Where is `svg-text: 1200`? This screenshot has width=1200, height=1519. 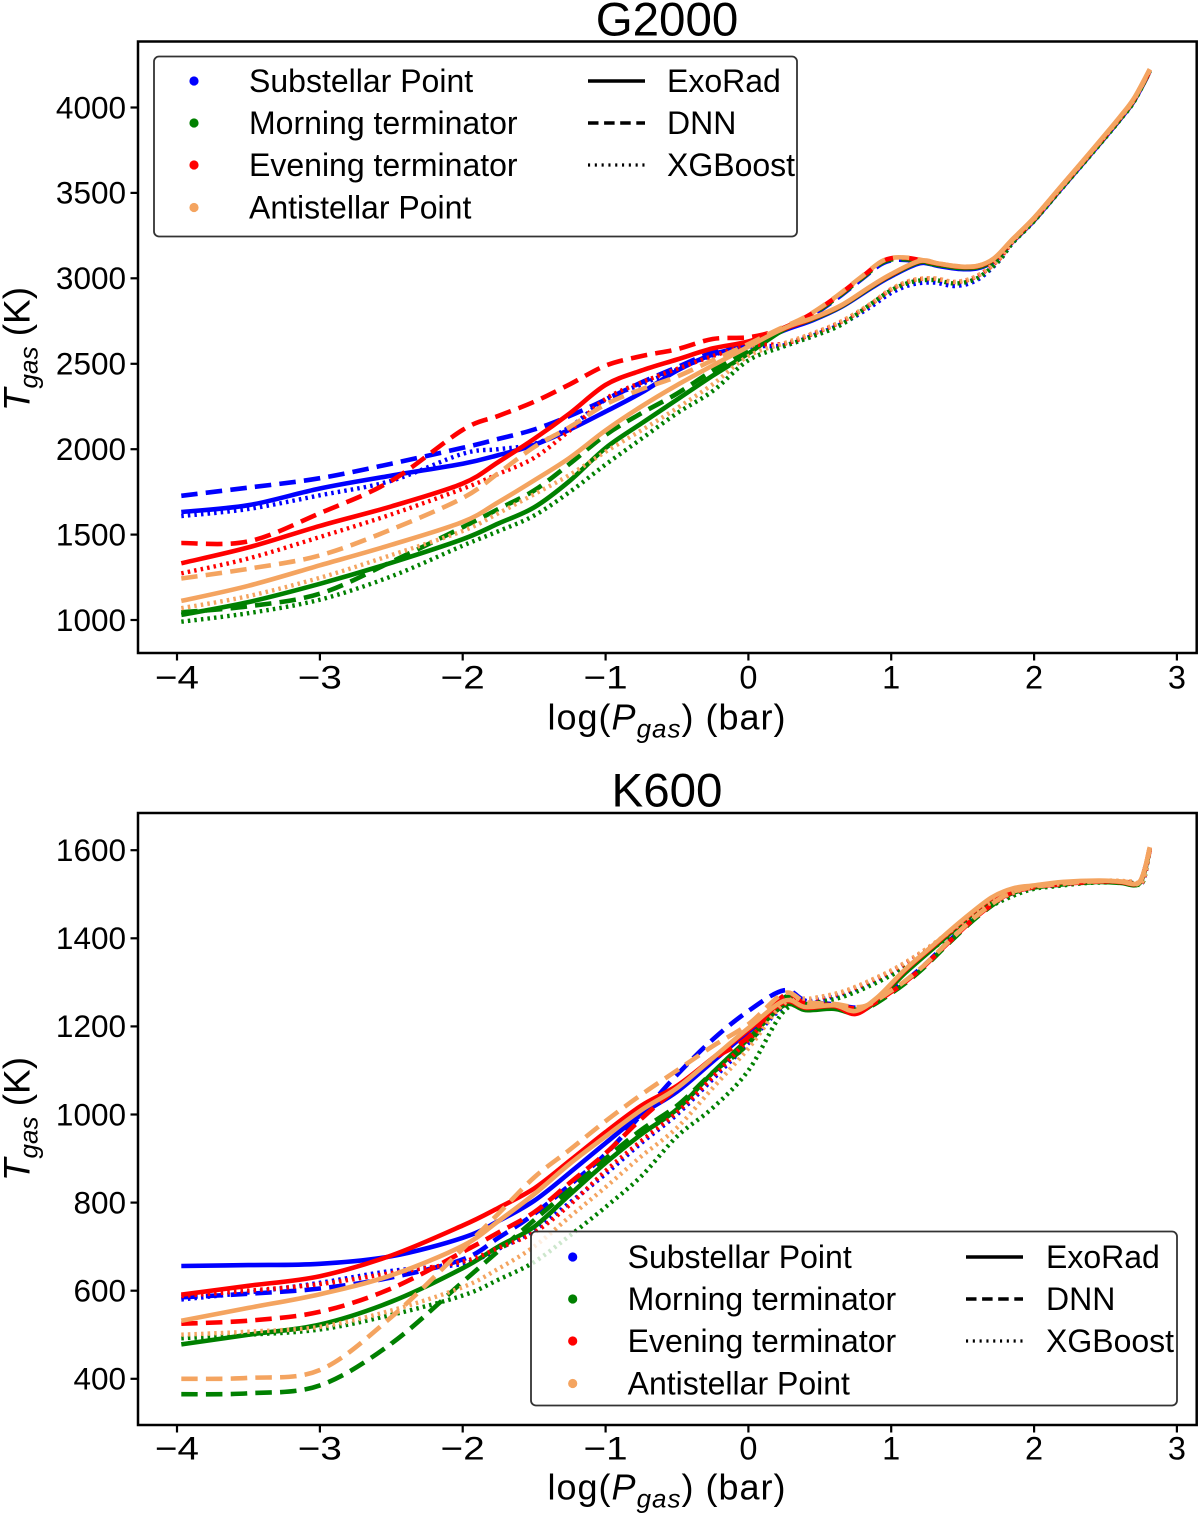 svg-text: 1200 is located at coordinates (91, 1026).